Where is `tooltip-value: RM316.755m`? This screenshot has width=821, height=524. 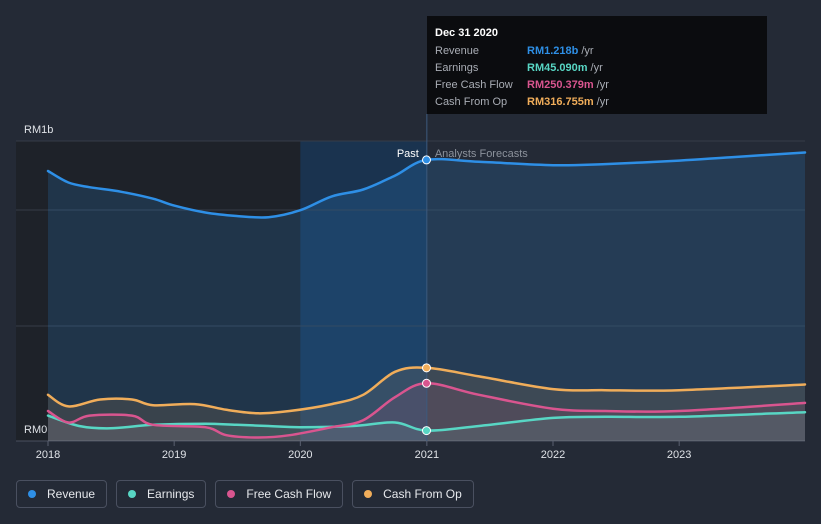 tooltip-value: RM316.755m is located at coordinates (560, 102).